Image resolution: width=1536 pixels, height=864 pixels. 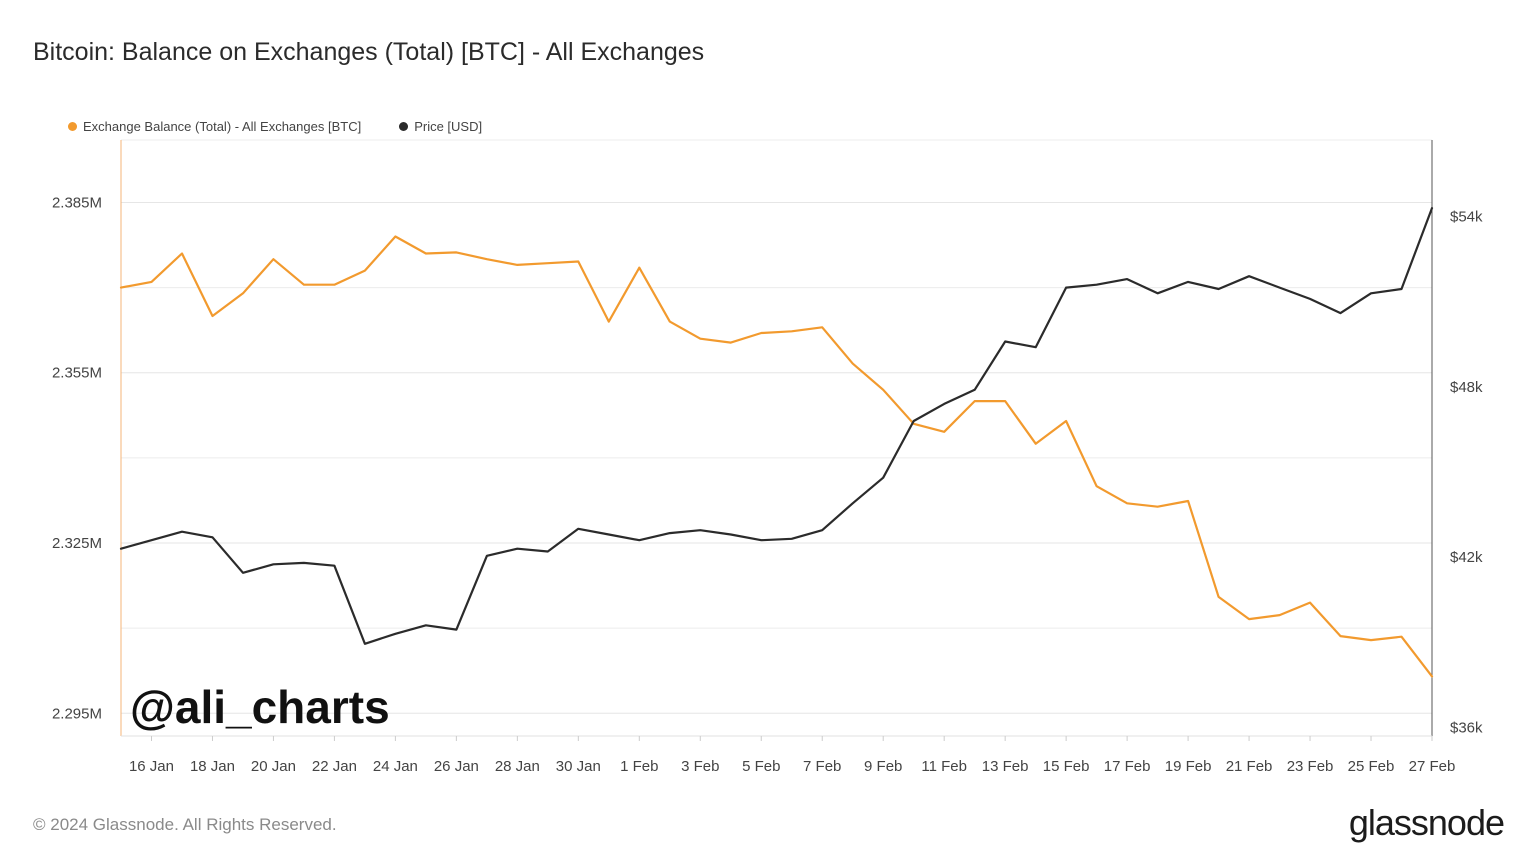 I want to click on x-axis-tick-label: 18 Jan, so click(x=212, y=766).